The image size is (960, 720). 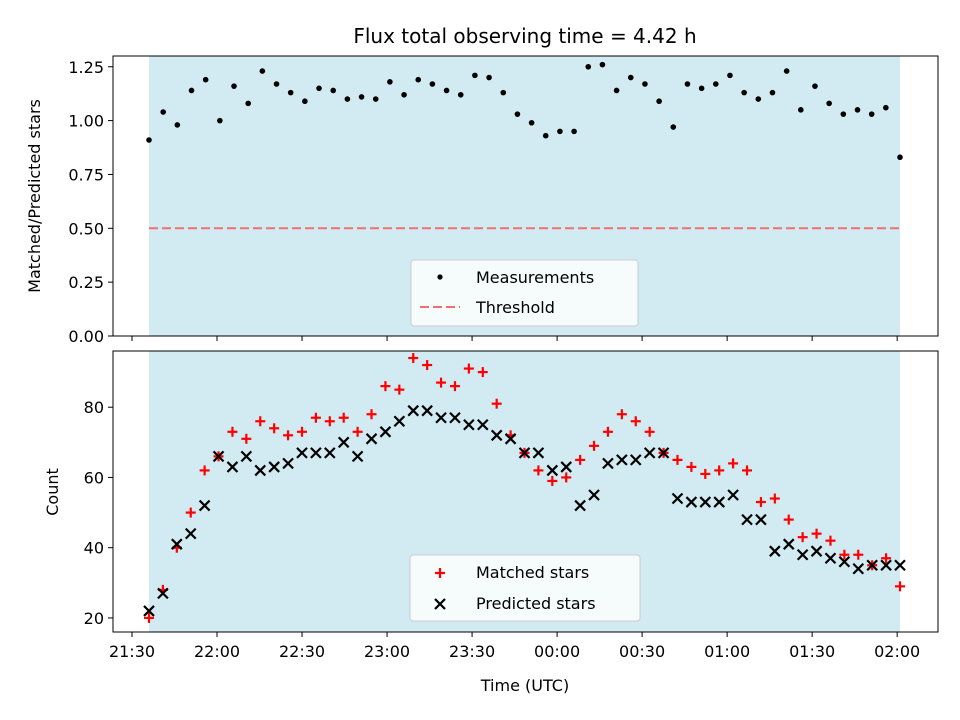 What do you see at coordinates (34, 196) in the screenshot?
I see `top-y-axis-label: Matched/Predicted stars` at bounding box center [34, 196].